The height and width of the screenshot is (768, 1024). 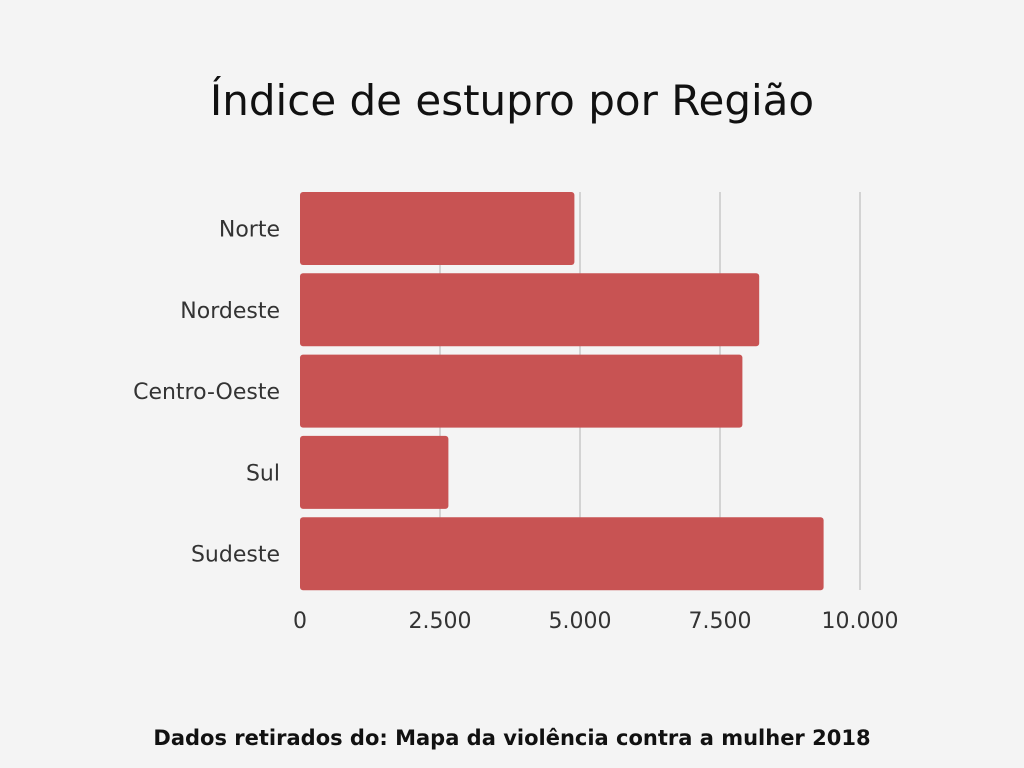 I want to click on x-tick-label: 5.000, so click(x=580, y=621).